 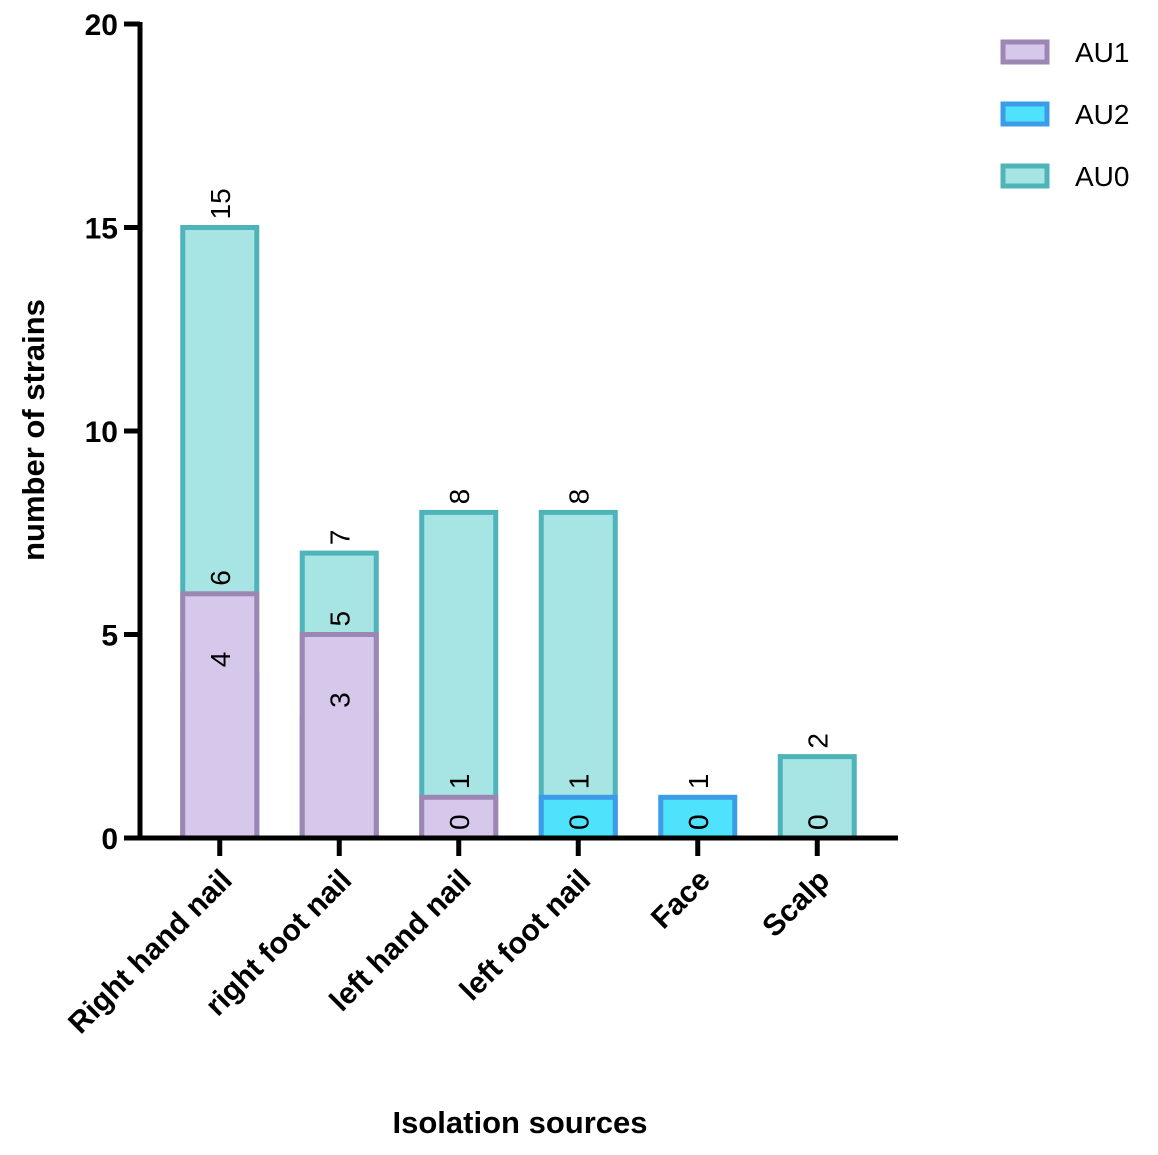 I want to click on y-tick-label: 5, so click(x=109, y=636).